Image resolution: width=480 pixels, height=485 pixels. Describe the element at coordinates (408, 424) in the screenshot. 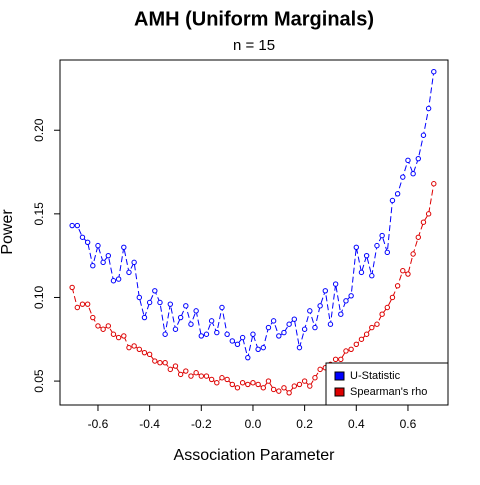

I see `x-tick-label: 0.6` at that location.